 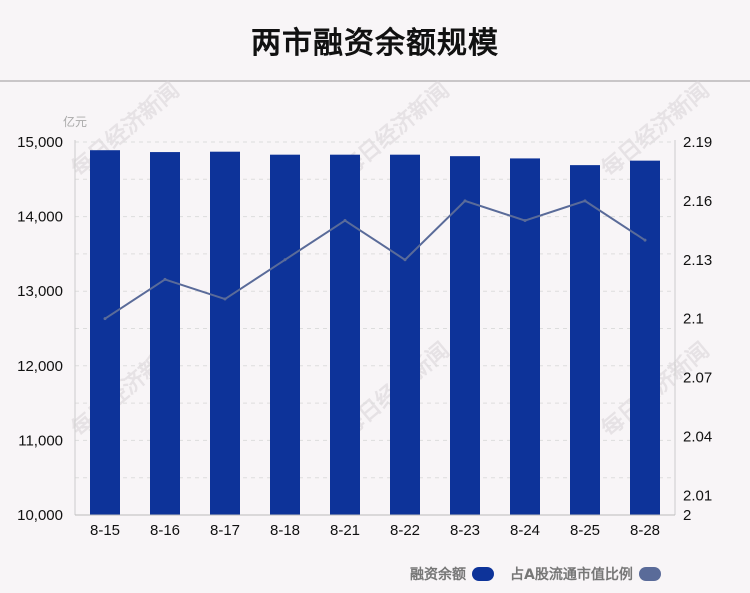 What do you see at coordinates (375, 81) in the screenshot?
I see `title-divider` at bounding box center [375, 81].